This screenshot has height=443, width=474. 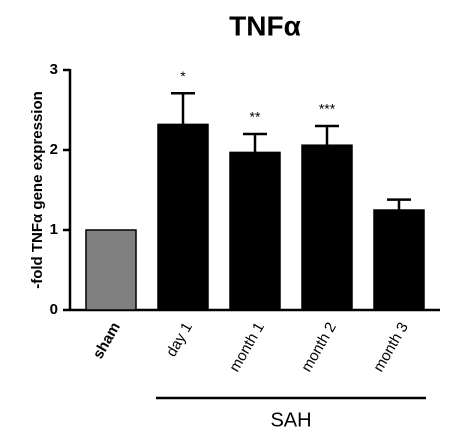 I want to click on x-tick-label: day 1, so click(x=179, y=339).